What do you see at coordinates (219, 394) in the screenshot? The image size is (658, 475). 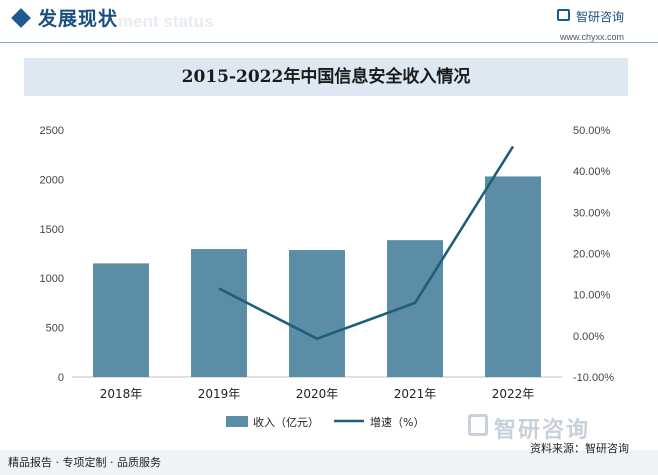 I see `x-tick-label: 2019年` at bounding box center [219, 394].